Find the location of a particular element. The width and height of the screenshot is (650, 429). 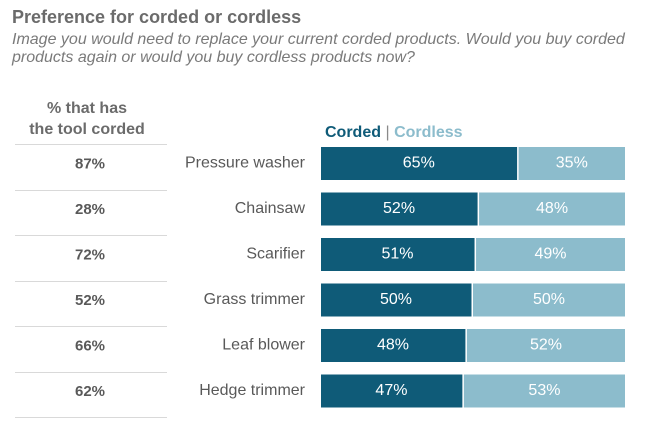

bar-label-corded: 65% is located at coordinates (419, 163).